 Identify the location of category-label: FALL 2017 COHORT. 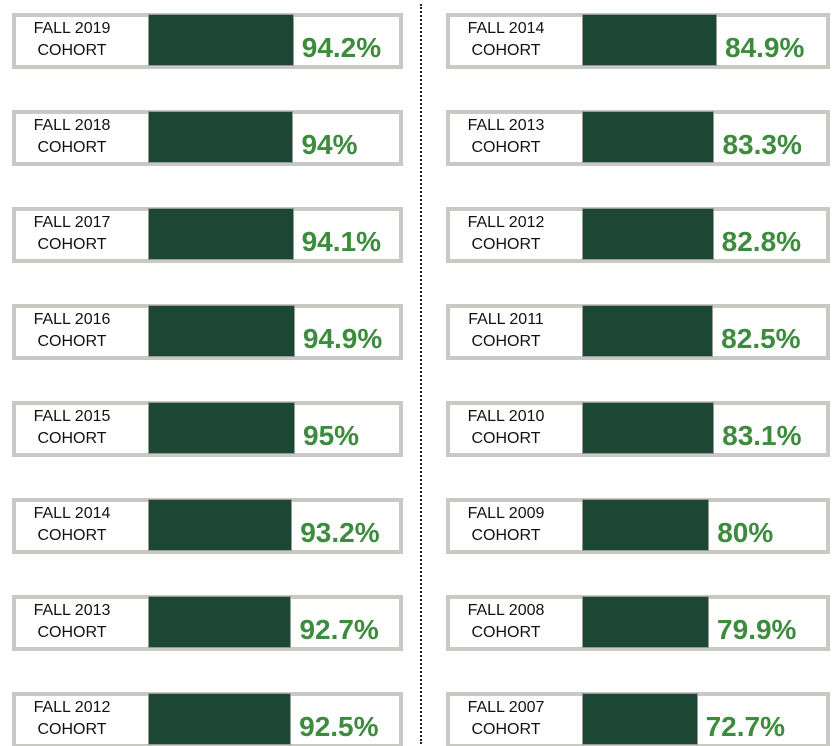
(72, 233).